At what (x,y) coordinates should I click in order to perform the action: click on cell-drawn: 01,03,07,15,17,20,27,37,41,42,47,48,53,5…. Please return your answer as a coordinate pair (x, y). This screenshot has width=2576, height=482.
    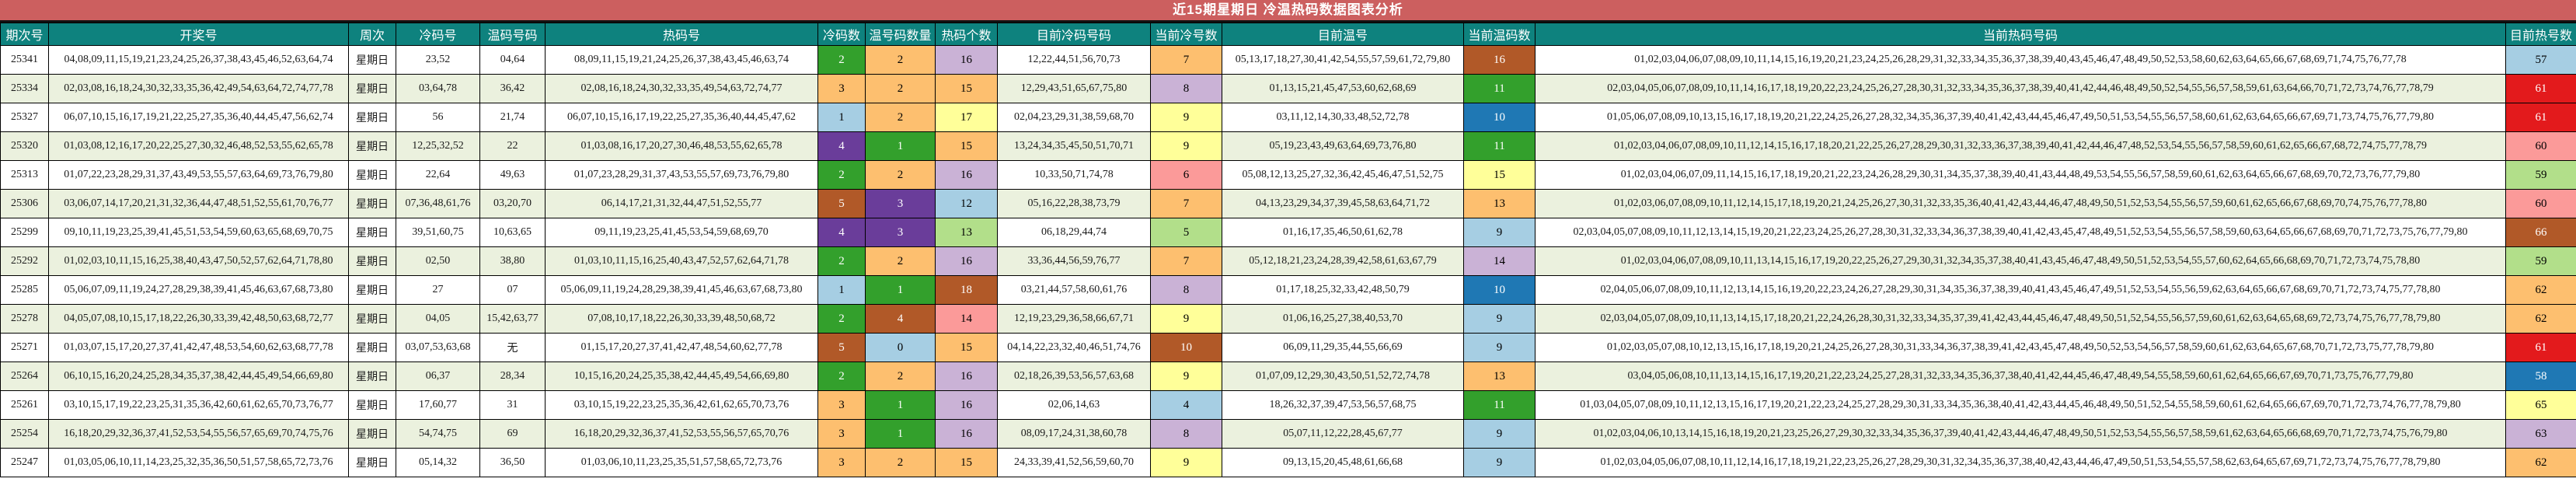
    Looking at the image, I should click on (198, 348).